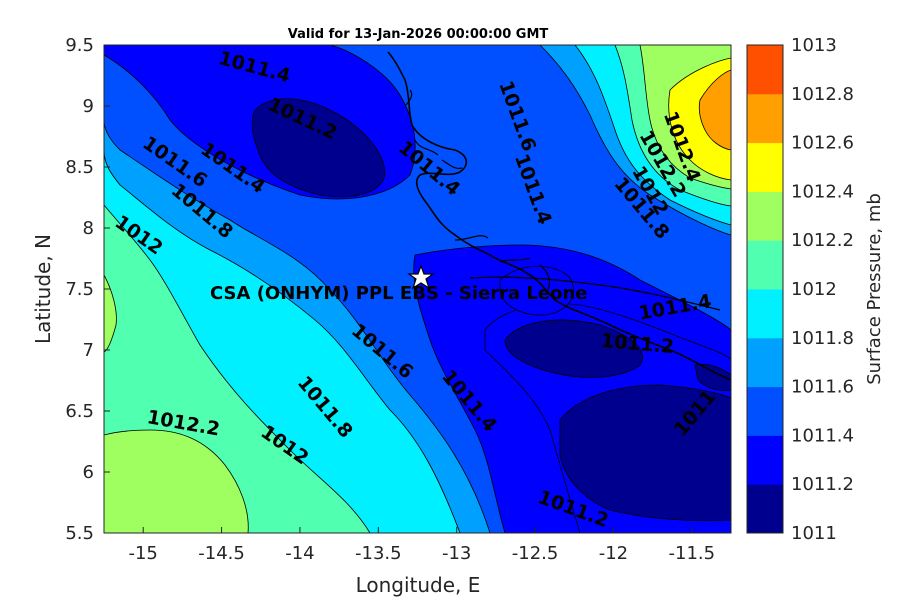 Image resolution: width=900 pixels, height=600 pixels. What do you see at coordinates (822, 240) in the screenshot?
I see `colorbar-tick-label: 1012.2` at bounding box center [822, 240].